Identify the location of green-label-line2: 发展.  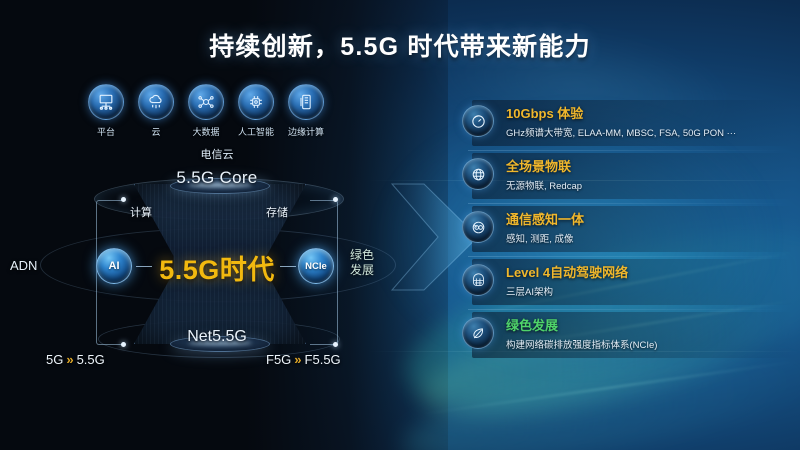
(361, 270).